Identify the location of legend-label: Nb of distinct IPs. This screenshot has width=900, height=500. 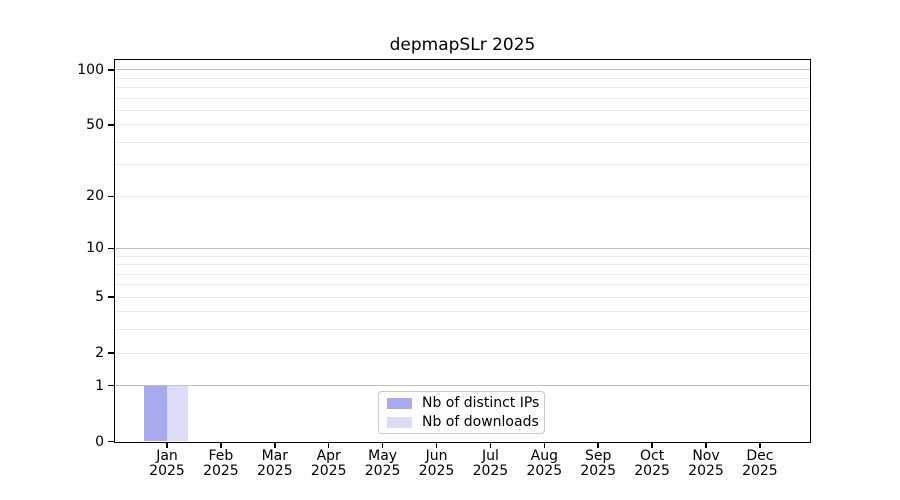
(481, 403).